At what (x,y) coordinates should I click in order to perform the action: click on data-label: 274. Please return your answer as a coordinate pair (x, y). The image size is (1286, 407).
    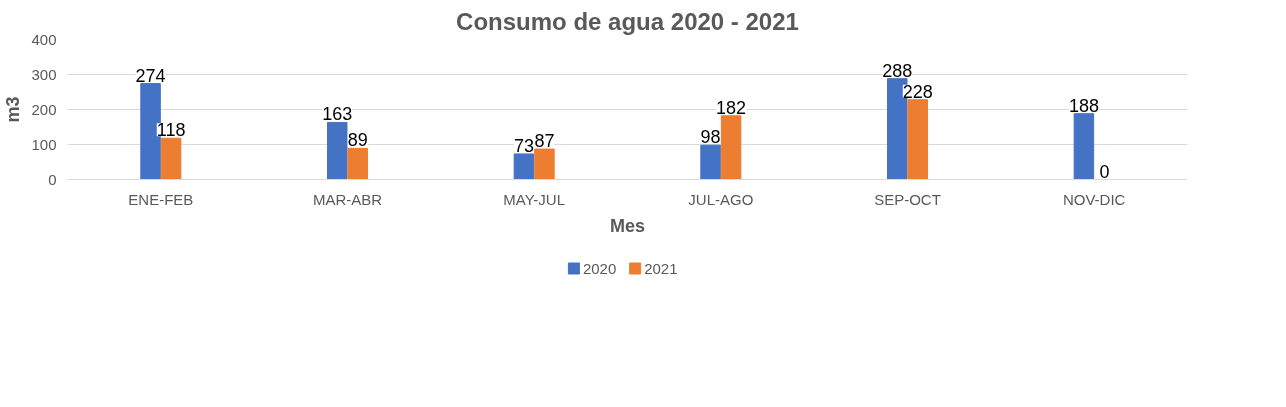
    Looking at the image, I should click on (150, 75).